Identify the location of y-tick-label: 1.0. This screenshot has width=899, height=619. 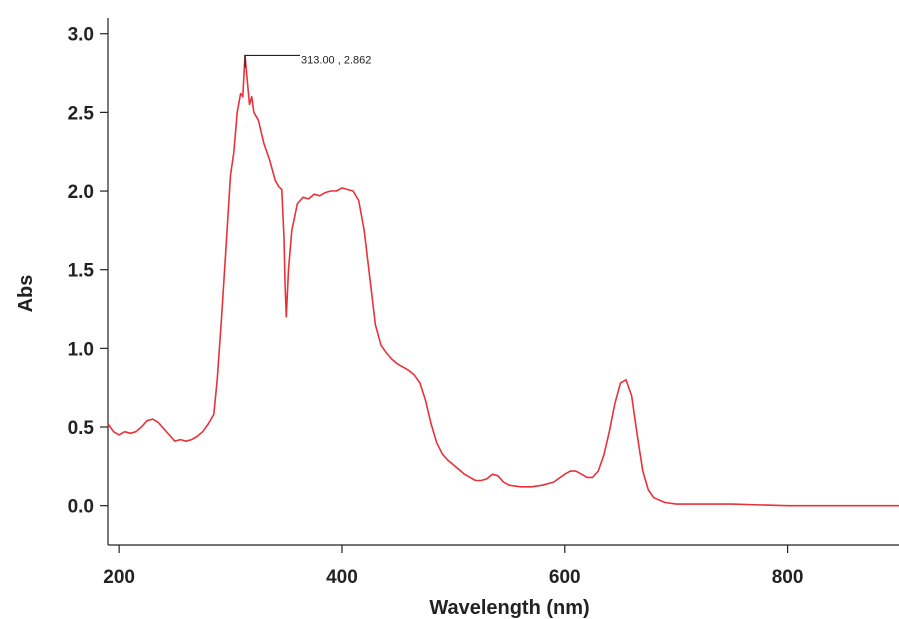
(81, 349).